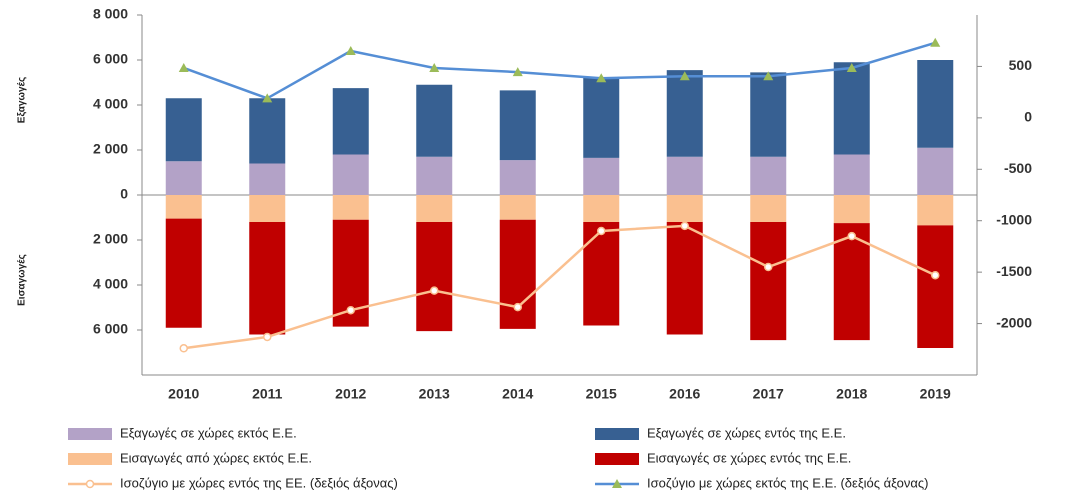 Image resolution: width=1080 pixels, height=492 pixels. Describe the element at coordinates (216, 457) in the screenshot. I see `legend-label: Εισαγωγές από χώρες εκτός Ε.Ε.` at that location.